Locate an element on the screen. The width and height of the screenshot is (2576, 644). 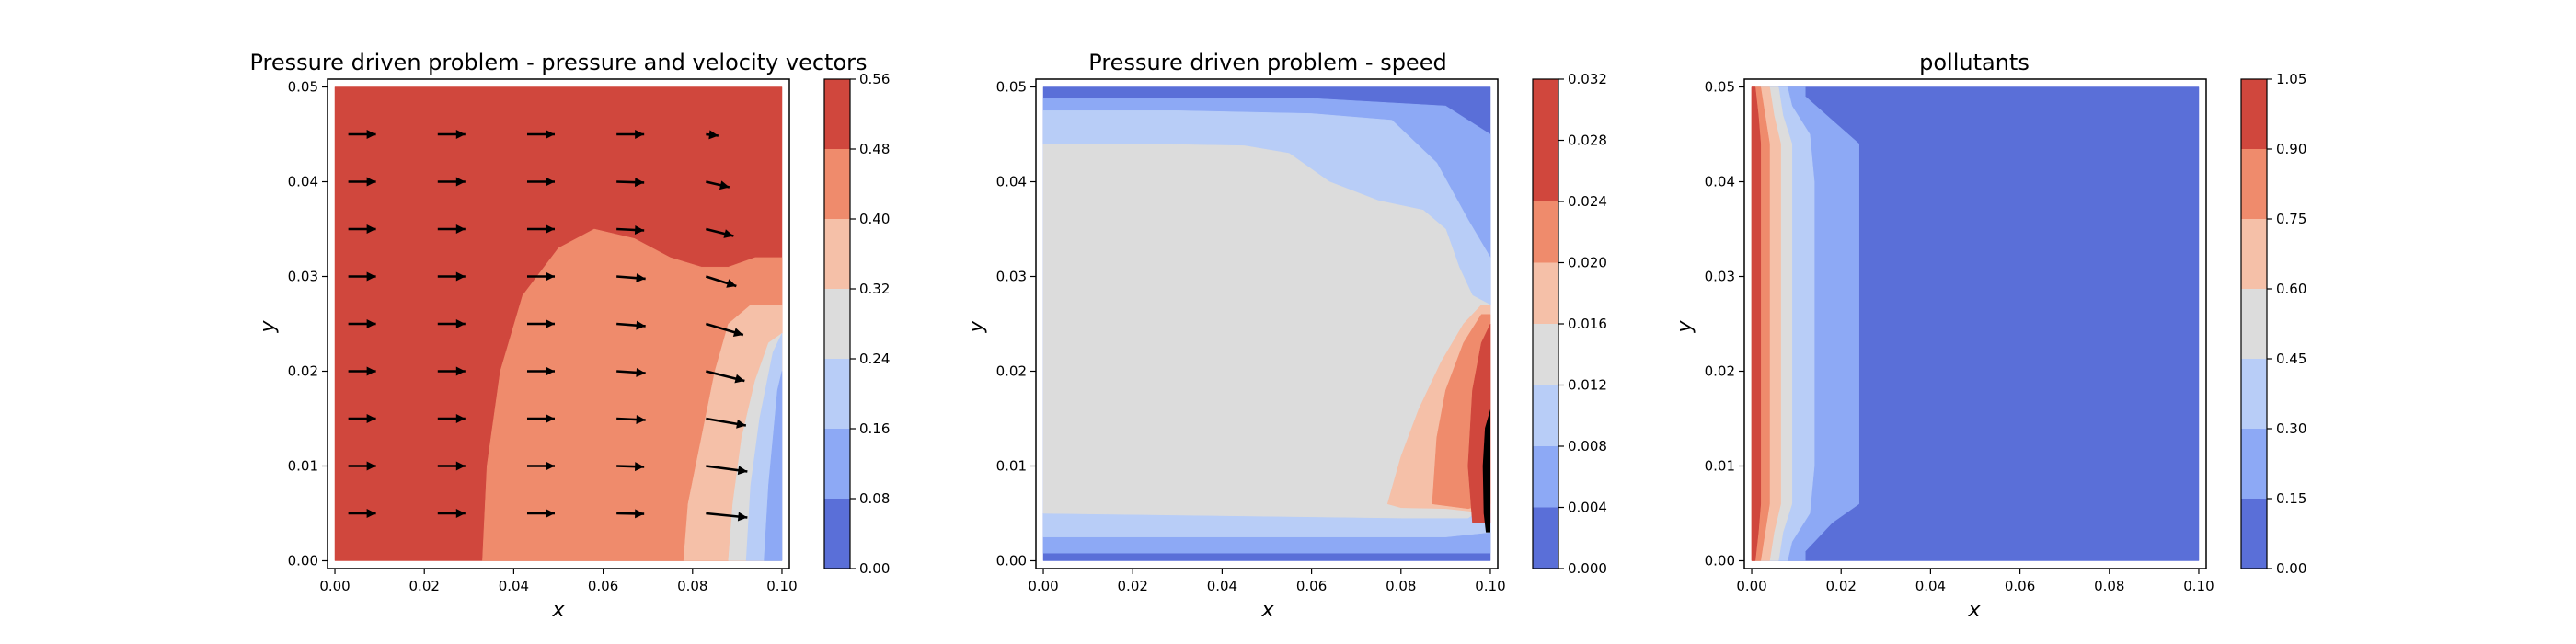
y-tick-label: 0.00 is located at coordinates (1011, 560).